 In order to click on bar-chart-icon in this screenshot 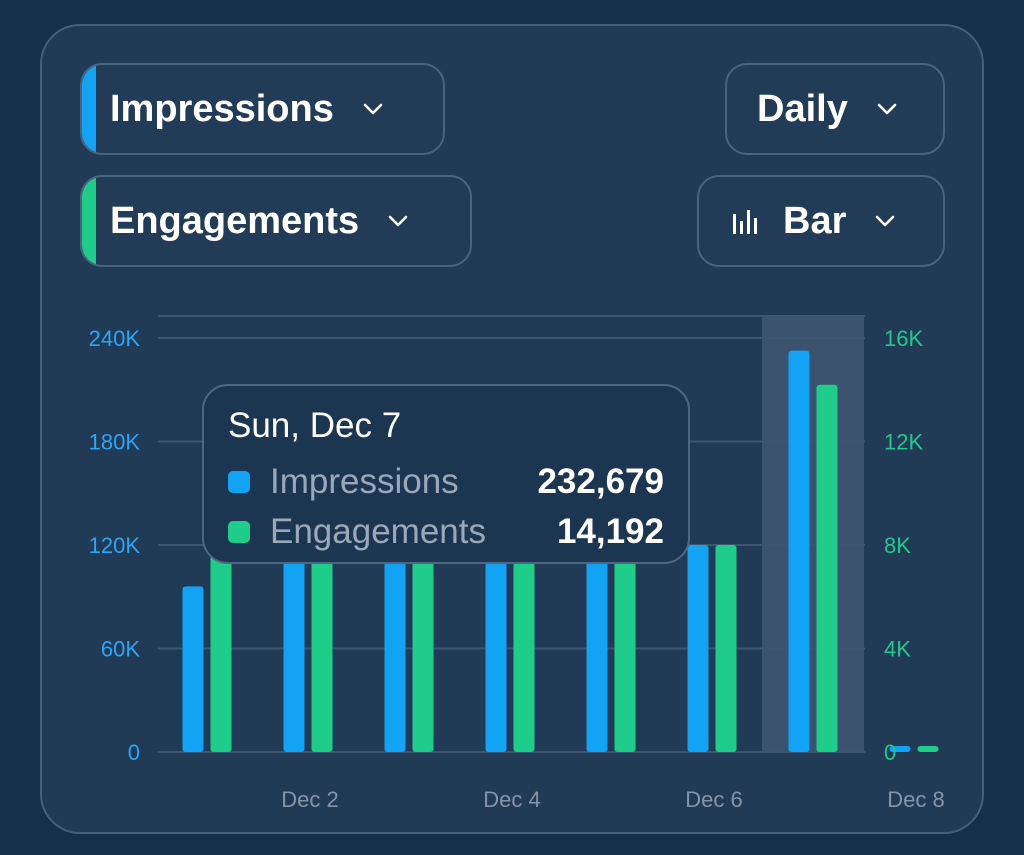, I will do `click(745, 222)`.